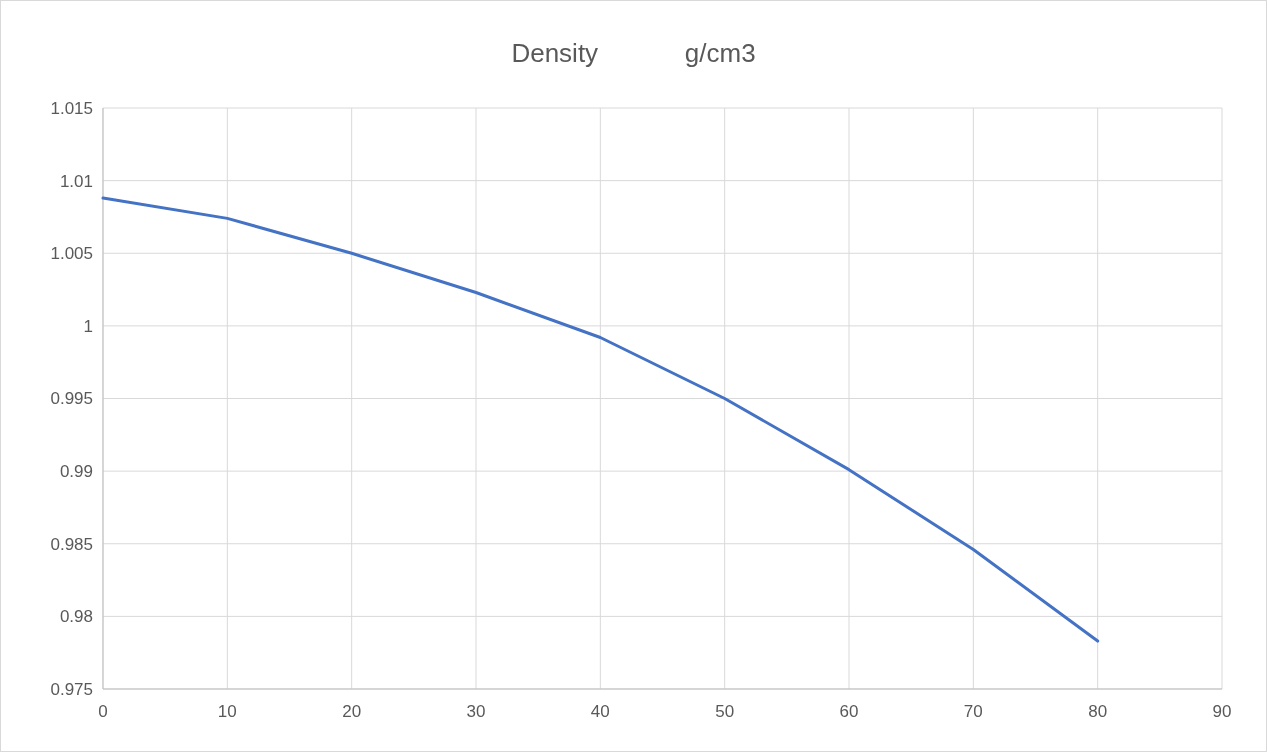 This screenshot has width=1267, height=752. Describe the element at coordinates (849, 711) in the screenshot. I see `x-tick-label: 60` at that location.